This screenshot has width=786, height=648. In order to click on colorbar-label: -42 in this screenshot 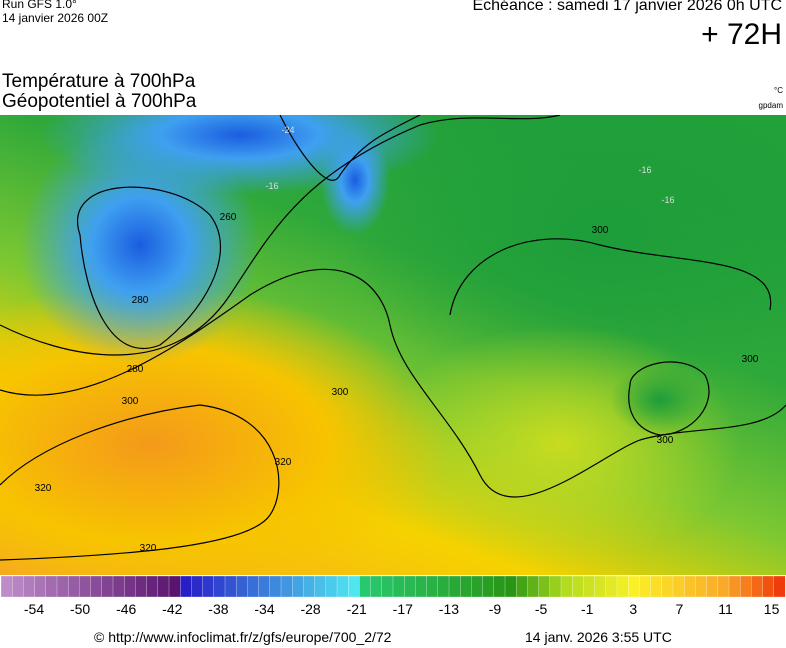, I will do `click(172, 609)`.